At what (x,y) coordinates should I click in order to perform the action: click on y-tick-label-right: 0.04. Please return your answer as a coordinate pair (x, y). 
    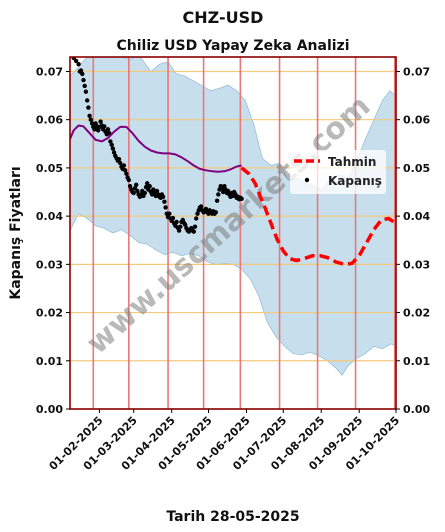
    Looking at the image, I should click on (416, 216).